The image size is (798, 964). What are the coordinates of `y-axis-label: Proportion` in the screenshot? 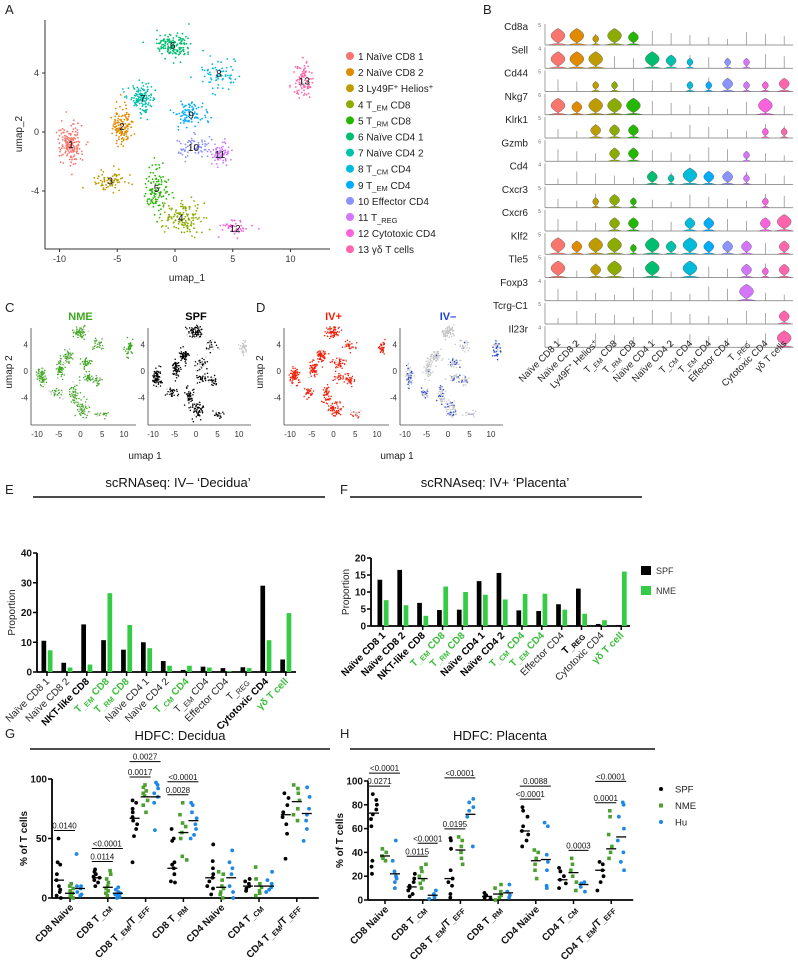 It's located at (12, 612).